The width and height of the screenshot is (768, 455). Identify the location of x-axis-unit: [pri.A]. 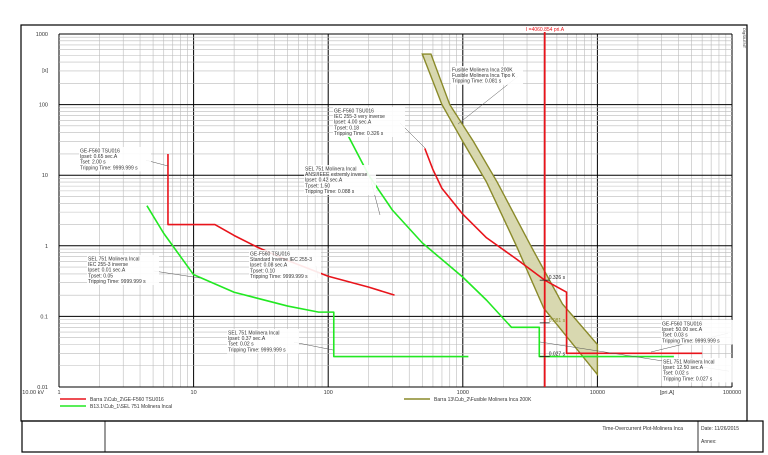
(667, 393).